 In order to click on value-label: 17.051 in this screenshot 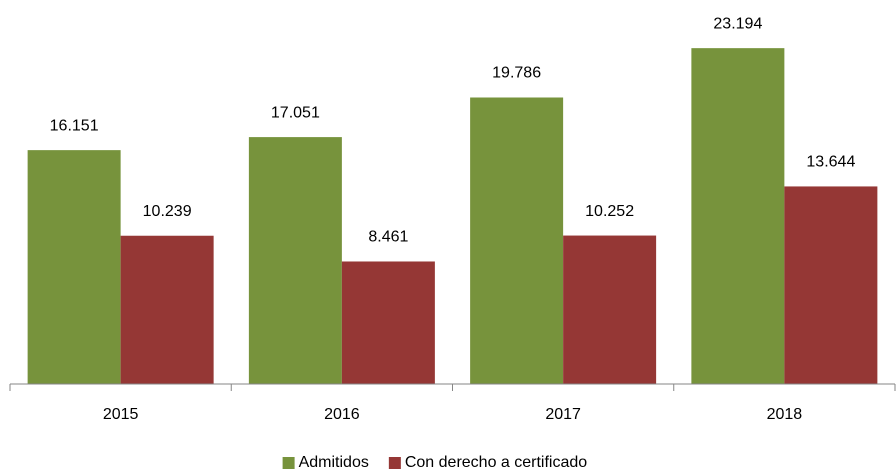, I will do `click(295, 112)`.